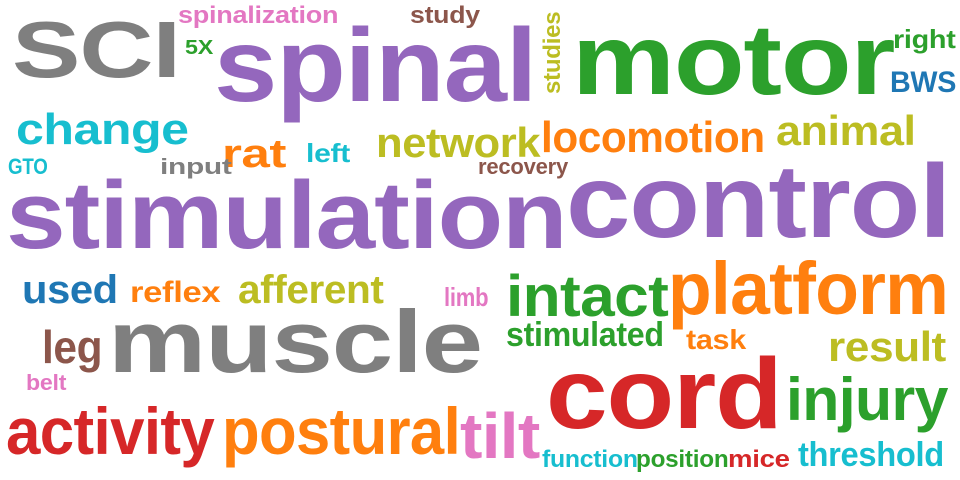  I want to click on word-limb: limb, so click(466, 297).